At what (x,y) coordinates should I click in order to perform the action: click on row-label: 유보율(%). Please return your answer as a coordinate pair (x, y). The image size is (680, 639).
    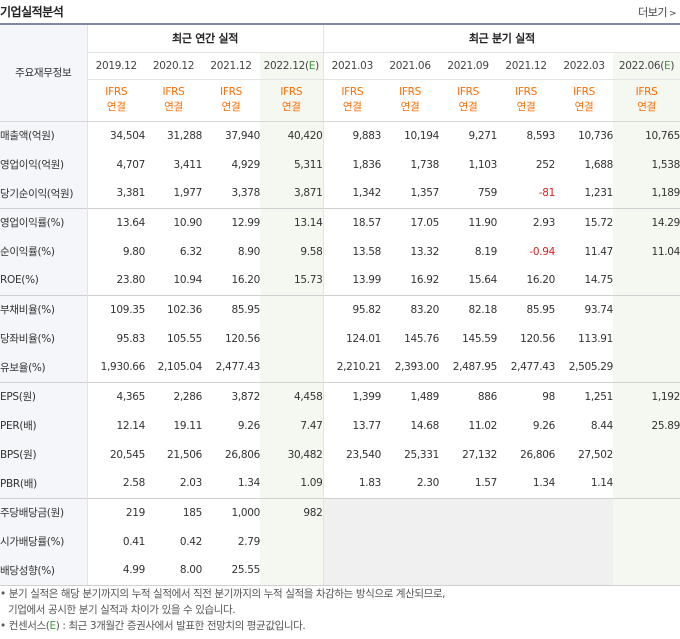
    Looking at the image, I should click on (44, 367).